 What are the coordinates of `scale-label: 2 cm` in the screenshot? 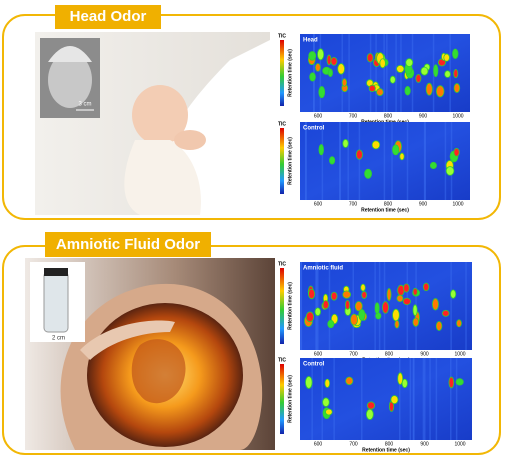 It's located at (58, 339).